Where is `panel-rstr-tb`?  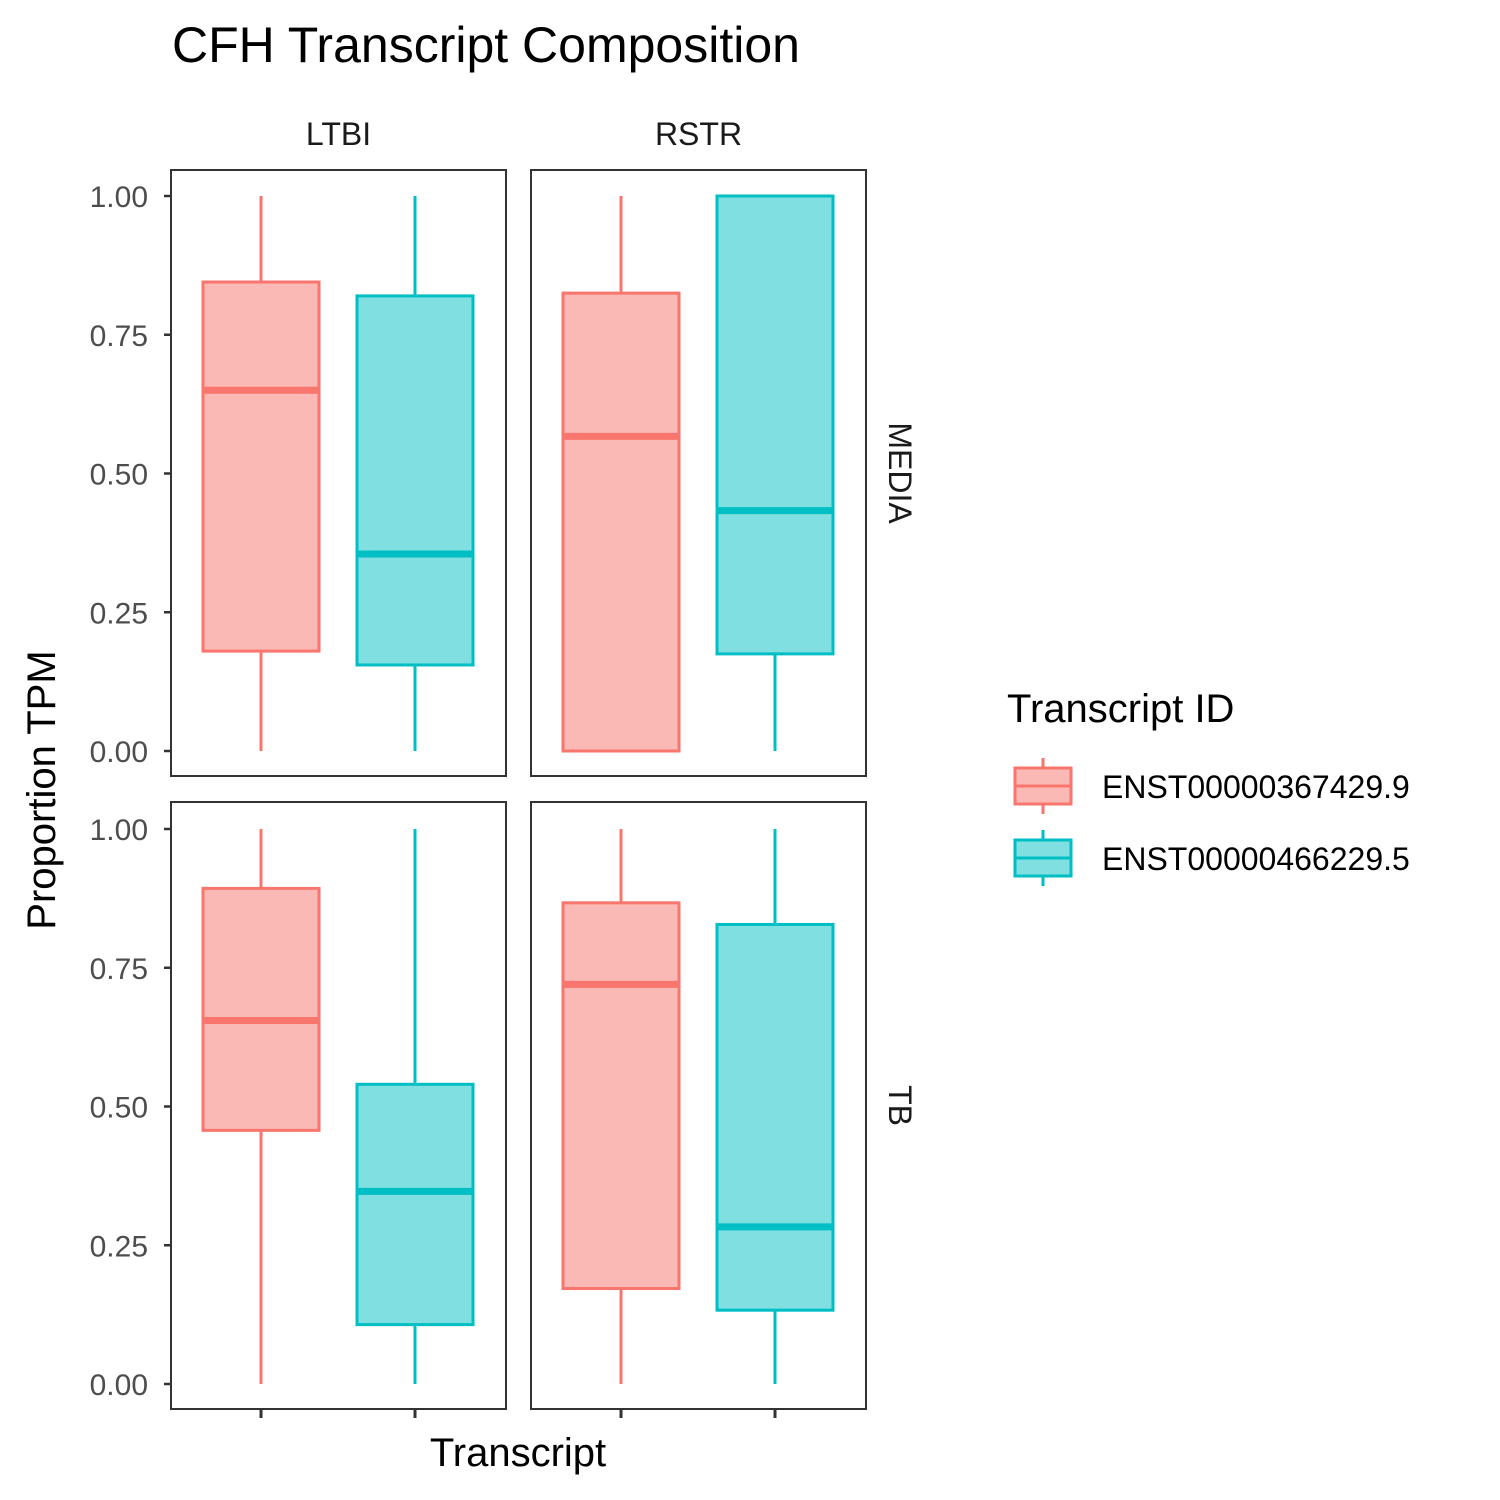 panel-rstr-tb is located at coordinates (698, 1105).